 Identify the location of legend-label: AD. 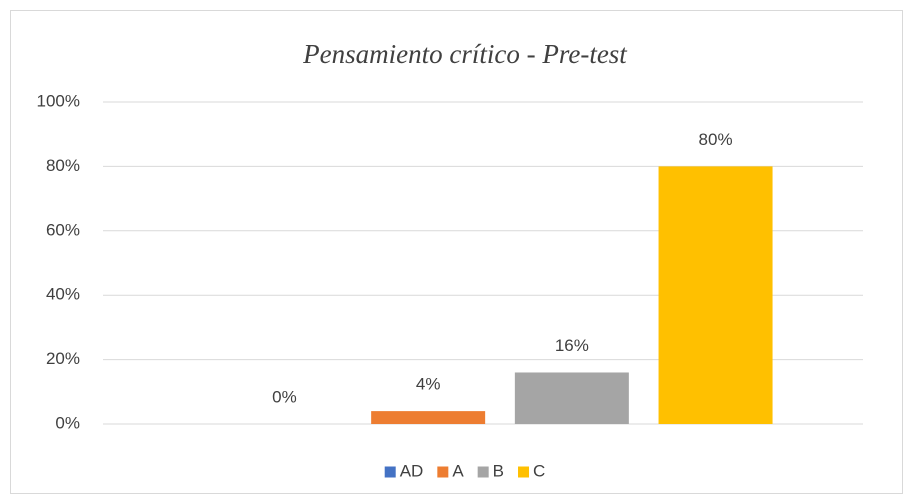
(412, 470).